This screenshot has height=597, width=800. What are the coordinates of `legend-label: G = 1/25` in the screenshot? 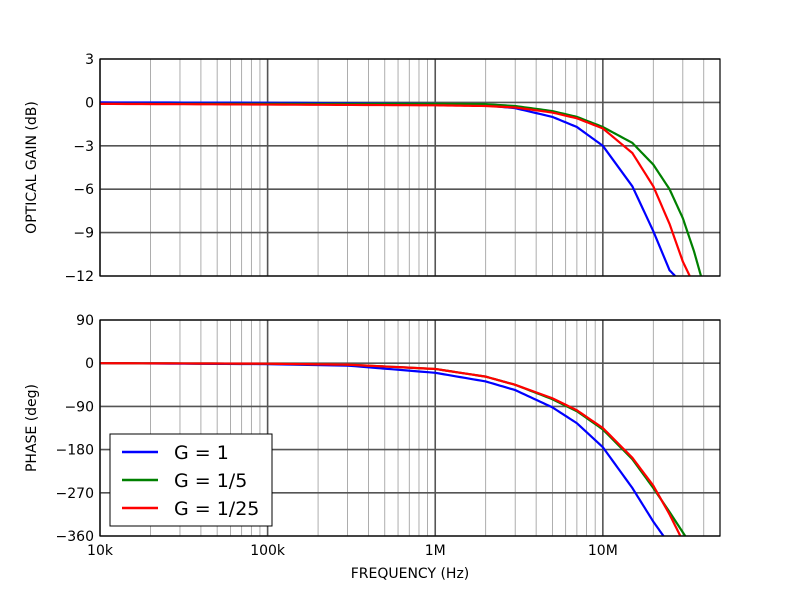 It's located at (216, 509).